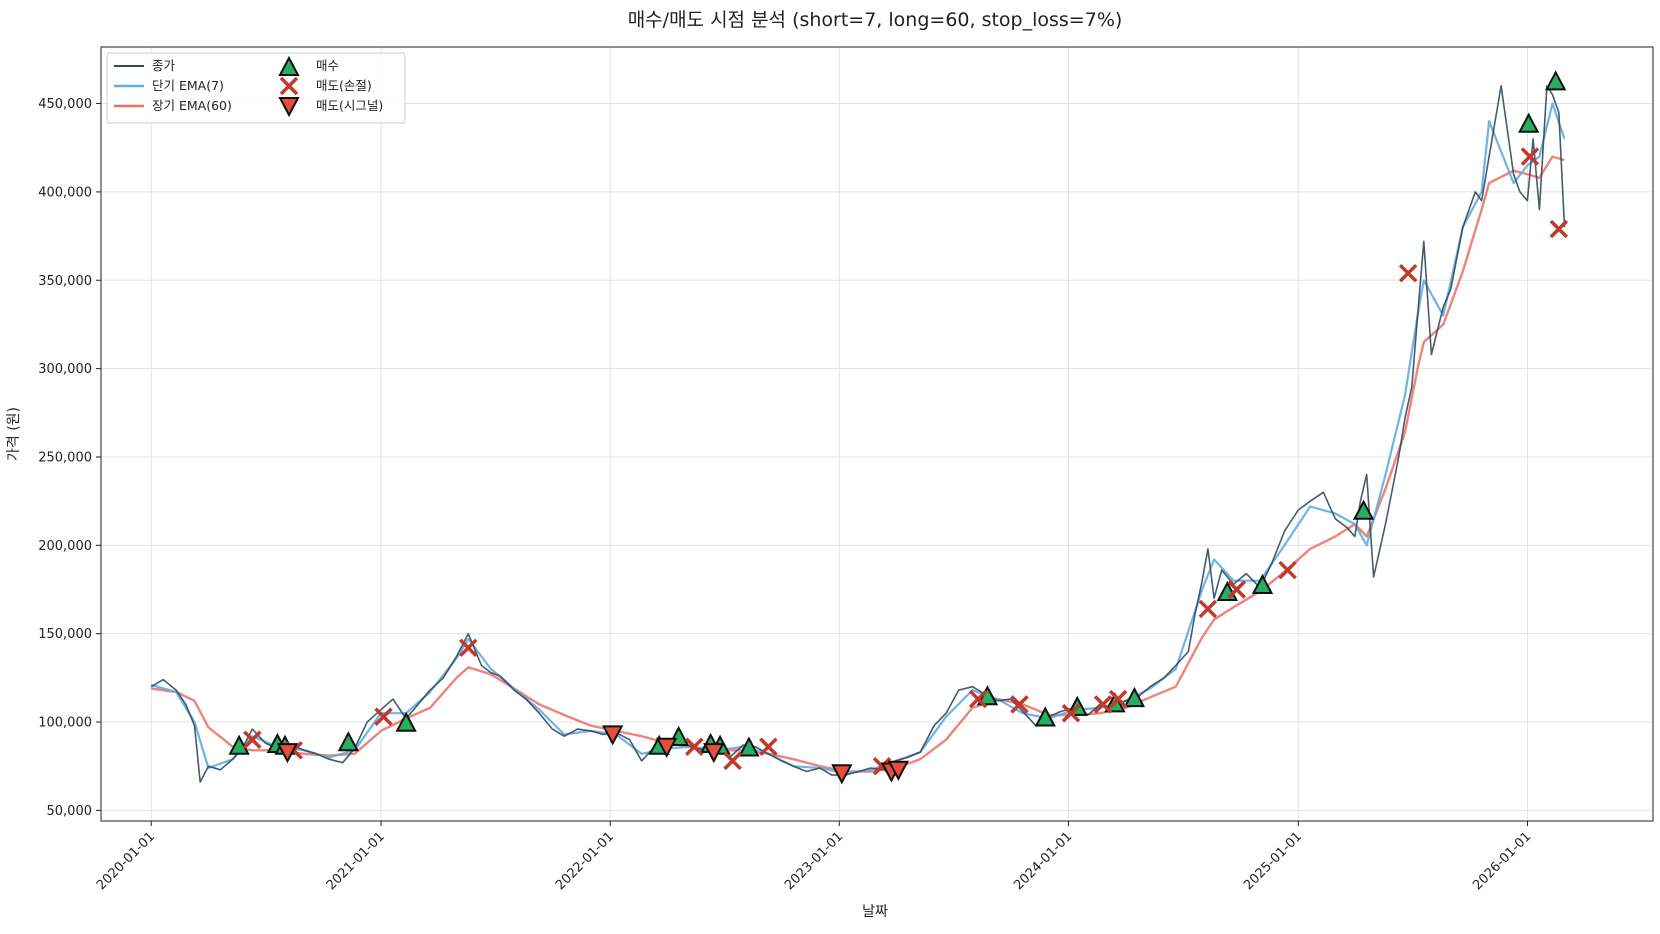  What do you see at coordinates (70, 811) in the screenshot?
I see `y-tick-label: 50,000` at bounding box center [70, 811].